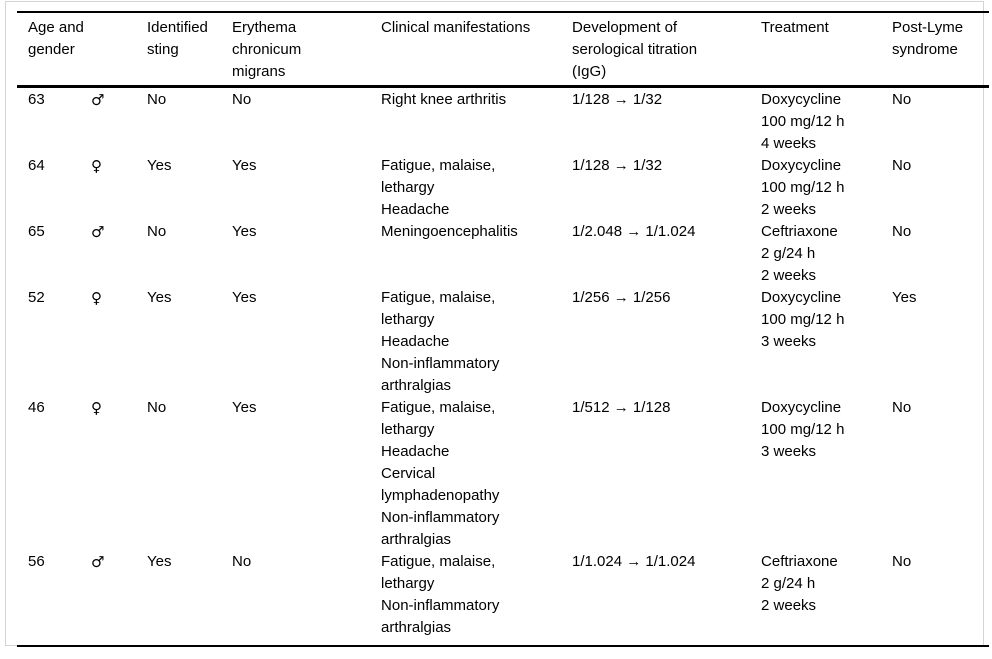 Image resolution: width=992 pixels, height=659 pixels. What do you see at coordinates (36, 561) in the screenshot?
I see `age-cell: 56` at bounding box center [36, 561].